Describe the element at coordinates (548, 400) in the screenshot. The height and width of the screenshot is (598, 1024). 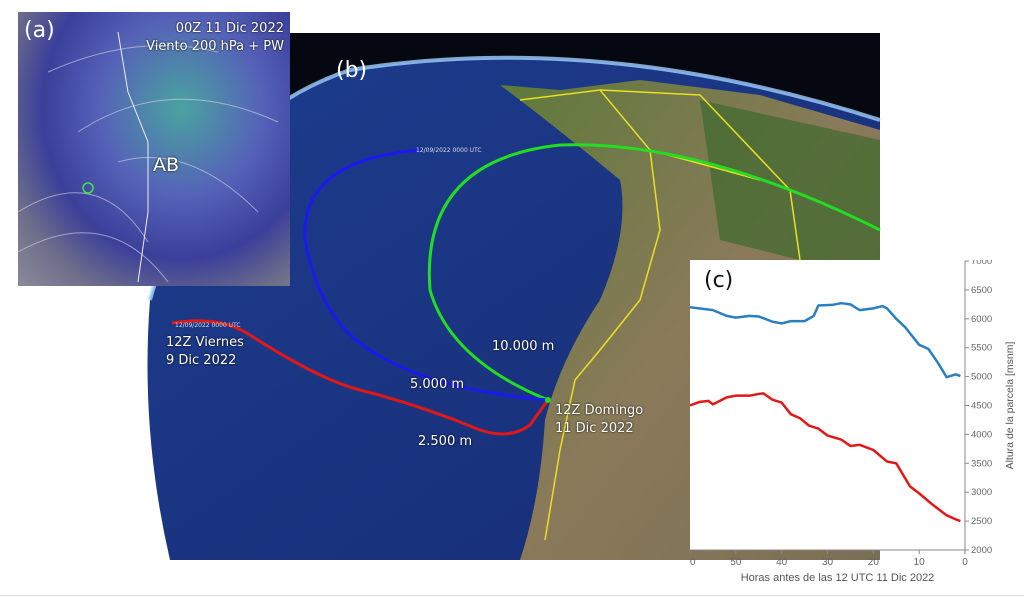
I see `arrival-point-marker` at that location.